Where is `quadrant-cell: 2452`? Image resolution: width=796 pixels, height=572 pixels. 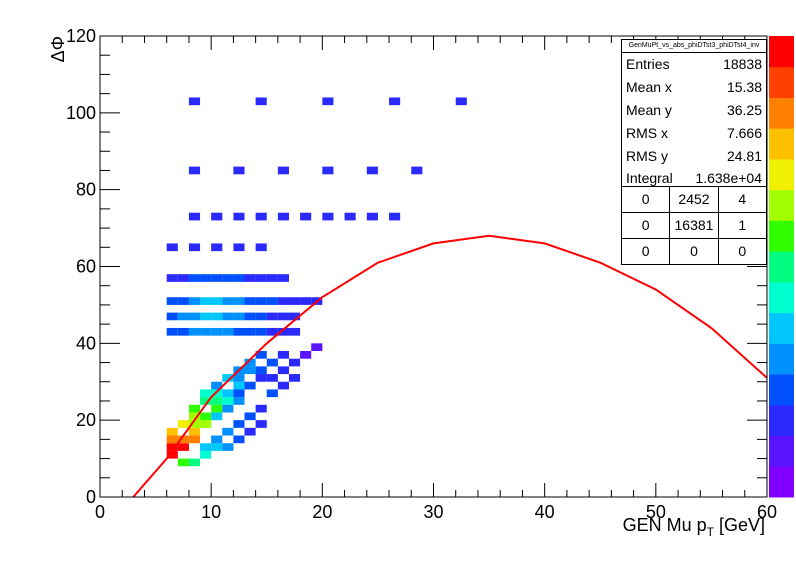
quadrant-cell: 2452 is located at coordinates (694, 199).